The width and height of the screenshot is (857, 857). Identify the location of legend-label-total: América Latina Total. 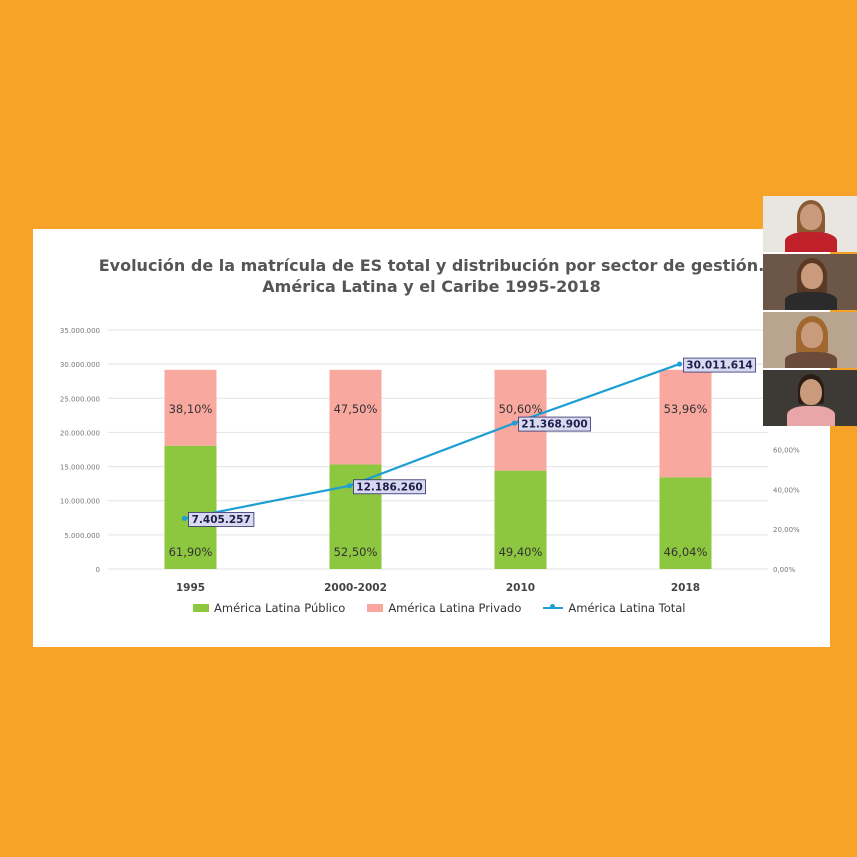
(627, 608).